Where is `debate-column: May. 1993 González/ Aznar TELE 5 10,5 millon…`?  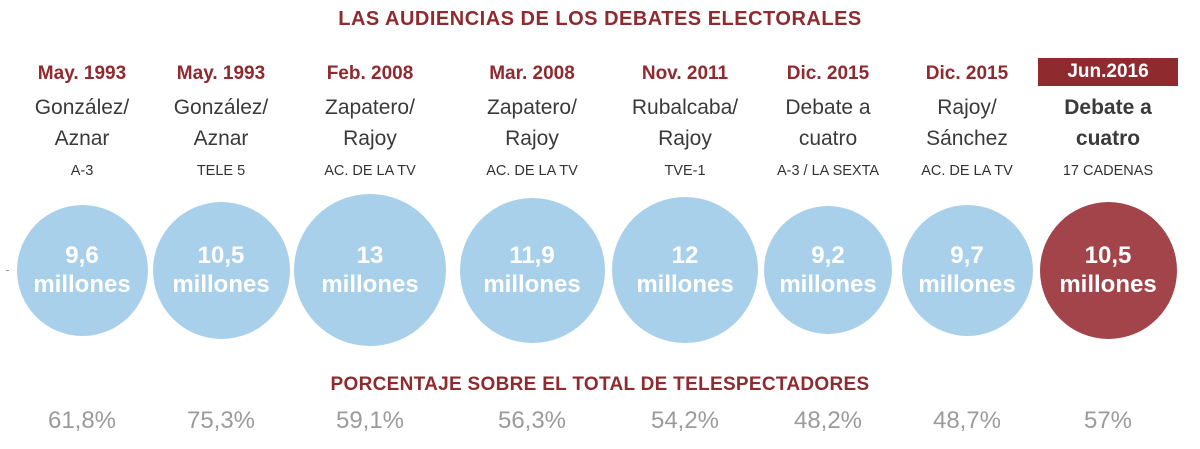 debate-column: May. 1993 González/ Aznar TELE 5 10,5 millon… is located at coordinates (221, 224).